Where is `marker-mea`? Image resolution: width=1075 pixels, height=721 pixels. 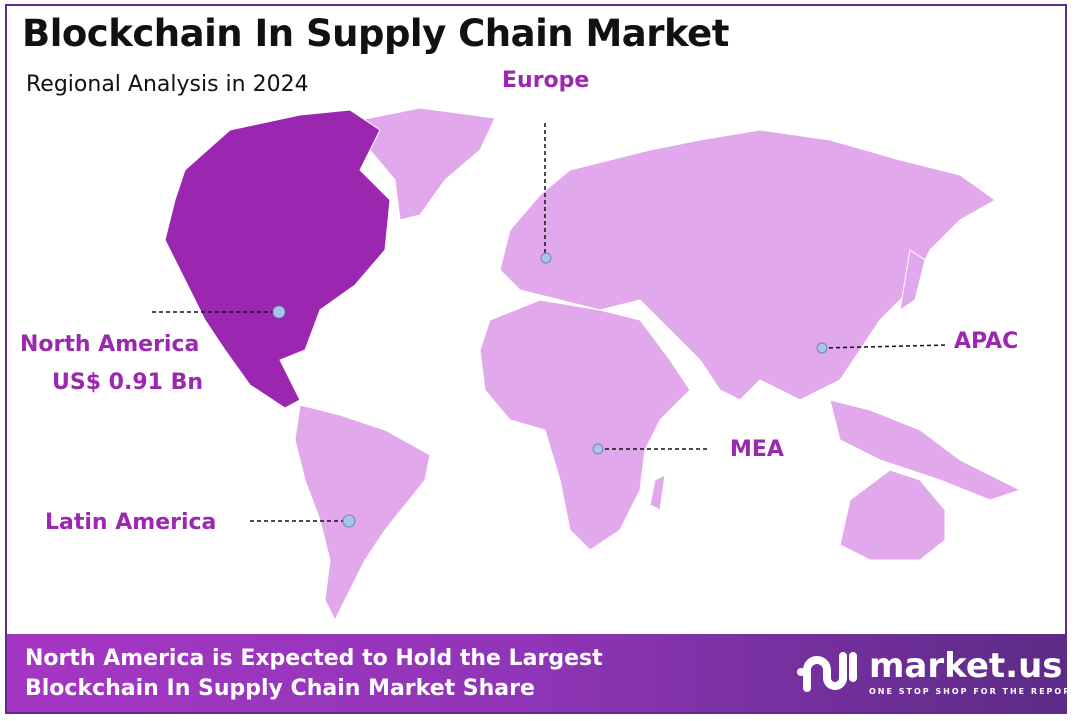
marker-mea is located at coordinates (598, 449).